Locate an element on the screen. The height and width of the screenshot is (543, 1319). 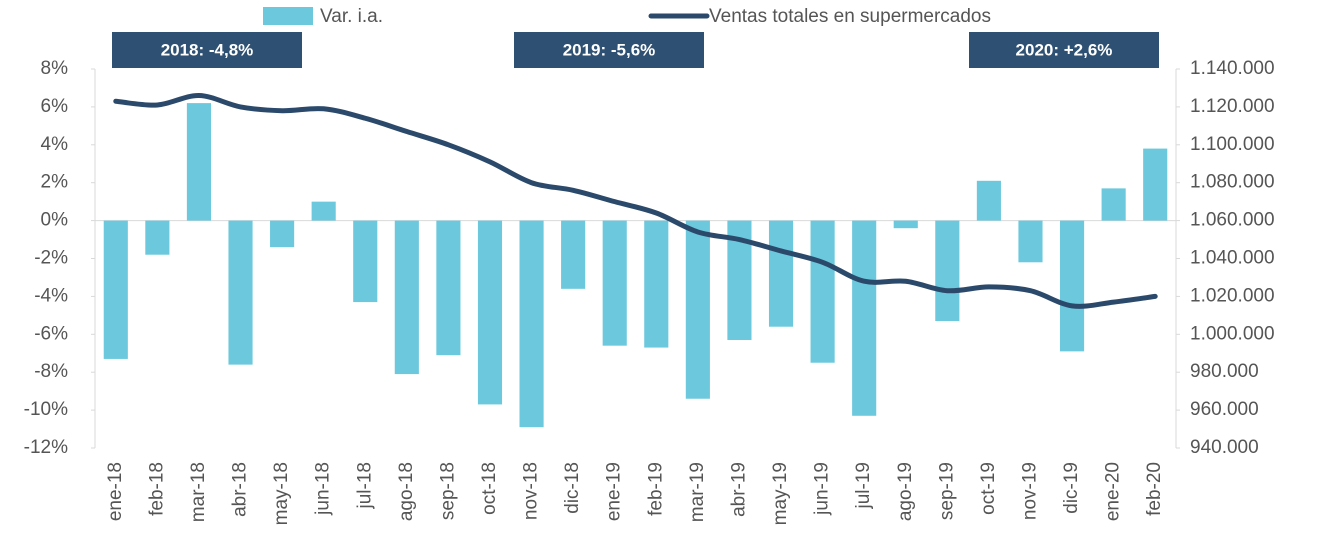
annotation: 2020: +2,6% is located at coordinates (1064, 49).